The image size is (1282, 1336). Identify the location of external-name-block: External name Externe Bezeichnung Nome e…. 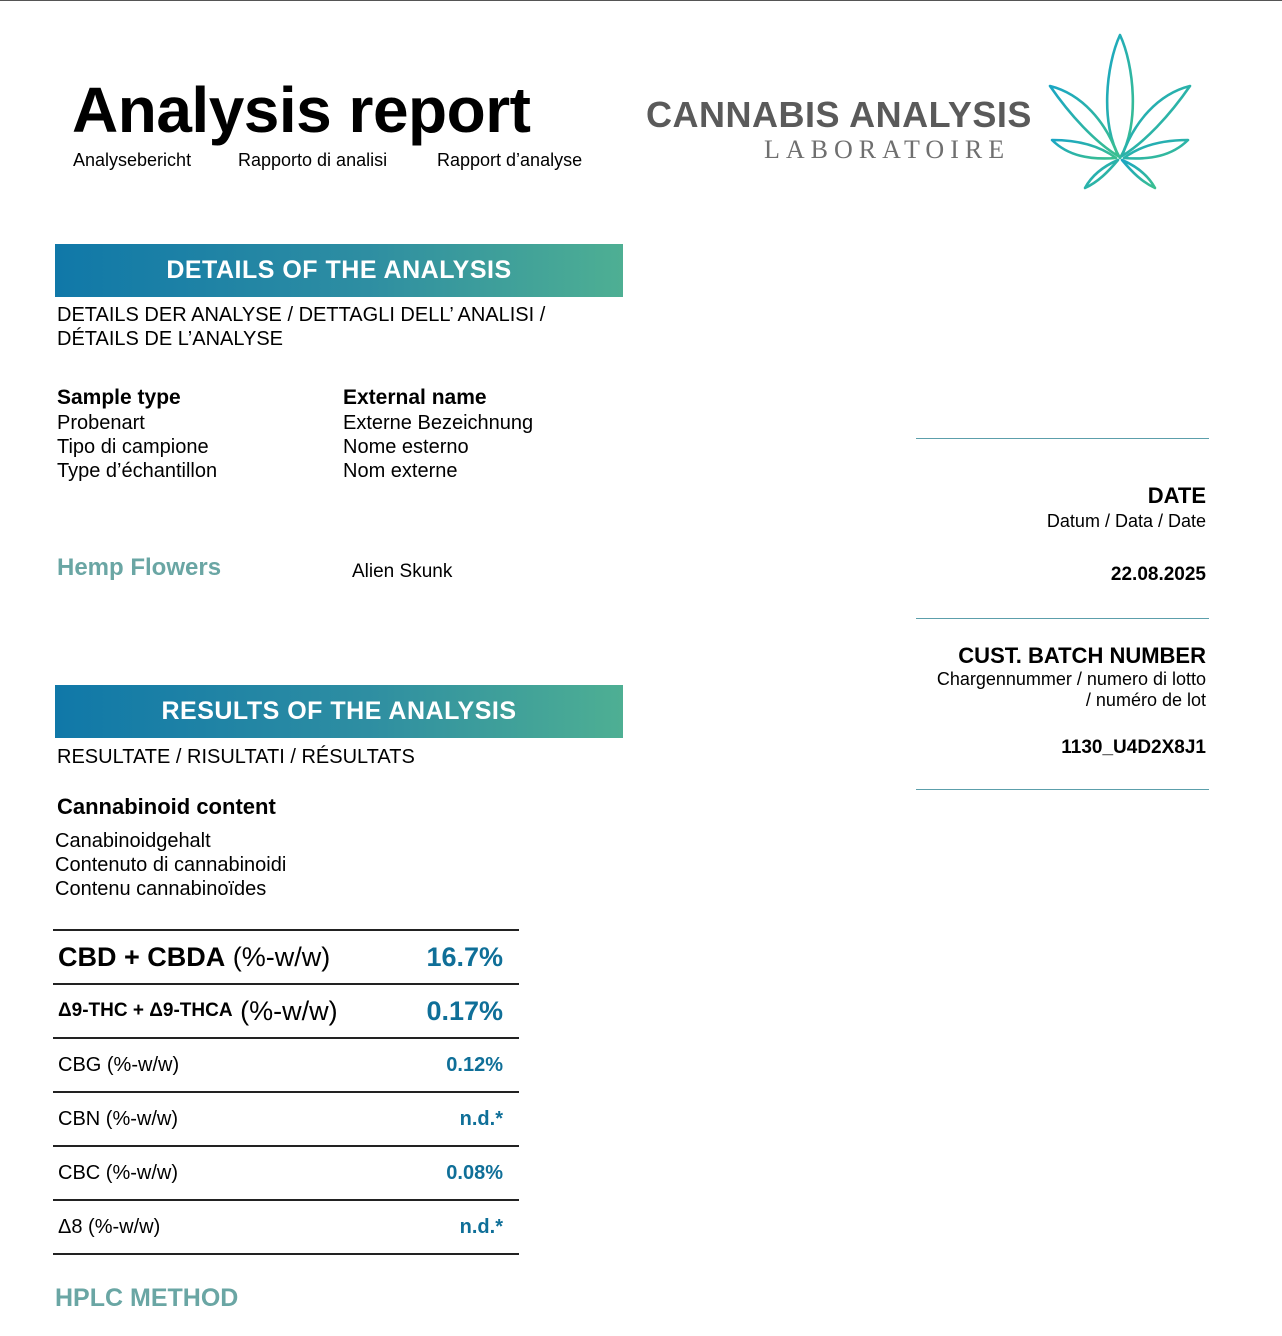
(438, 434).